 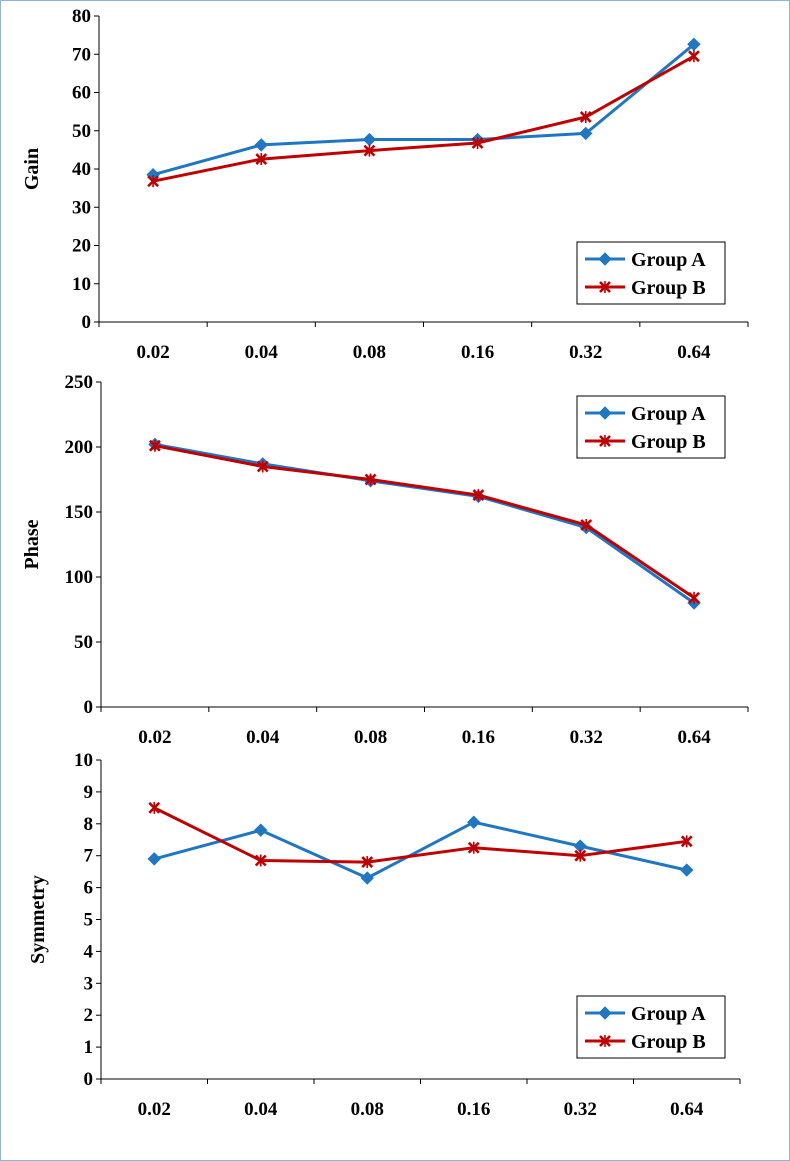 I want to click on y-tick-label: 1, so click(x=89, y=1047).